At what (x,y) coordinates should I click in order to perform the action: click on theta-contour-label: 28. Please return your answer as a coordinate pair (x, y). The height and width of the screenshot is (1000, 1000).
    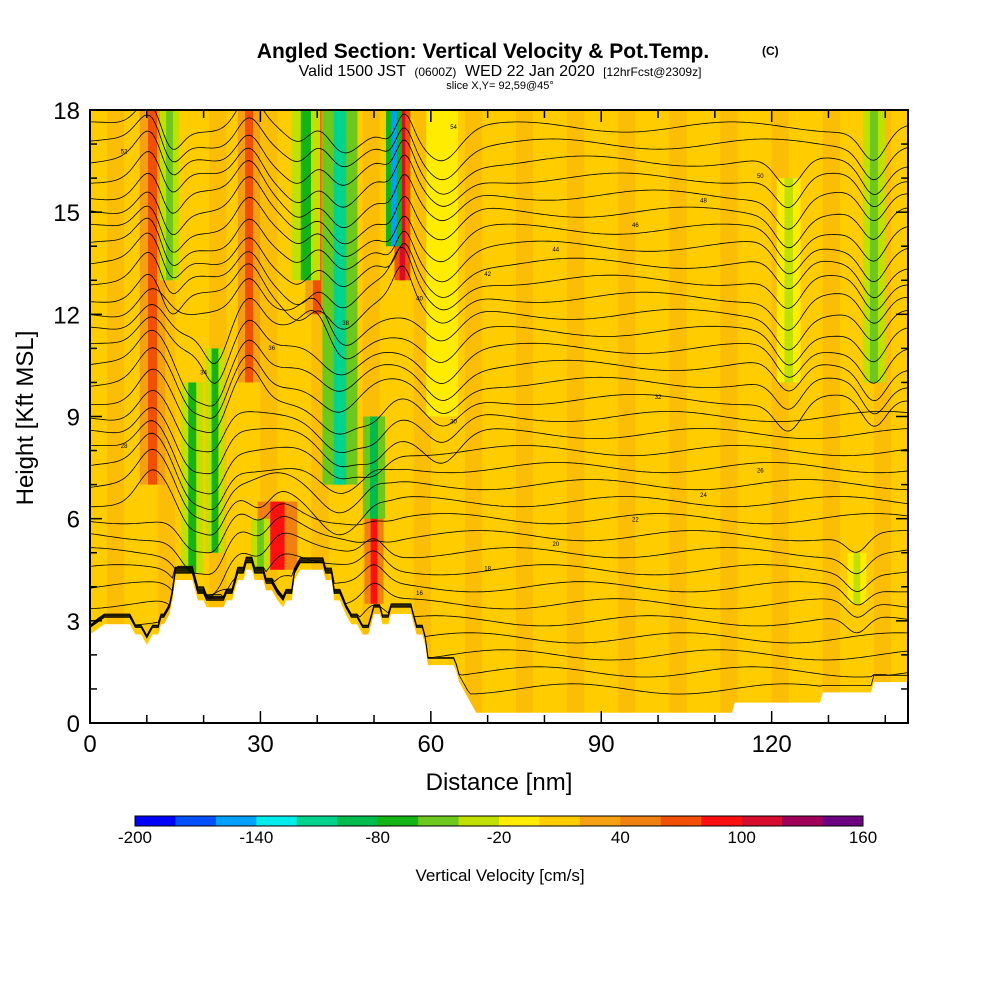
    Looking at the image, I should click on (124, 447).